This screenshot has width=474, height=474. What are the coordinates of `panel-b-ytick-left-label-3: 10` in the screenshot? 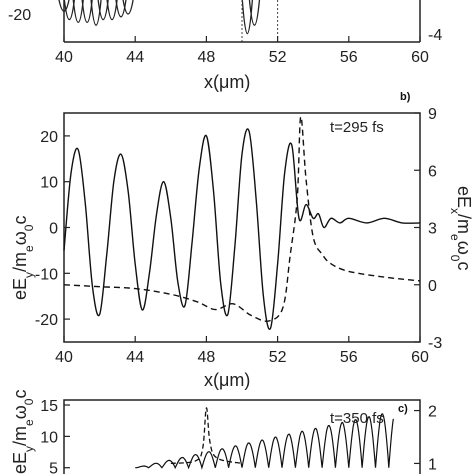 It's located at (49, 183).